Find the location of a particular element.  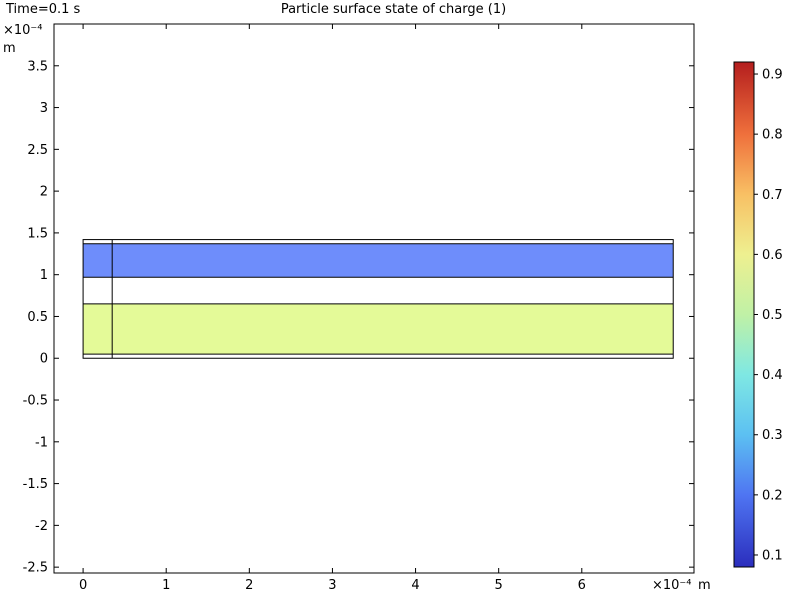

y-tick-label-5: 0 is located at coordinates (44, 359).